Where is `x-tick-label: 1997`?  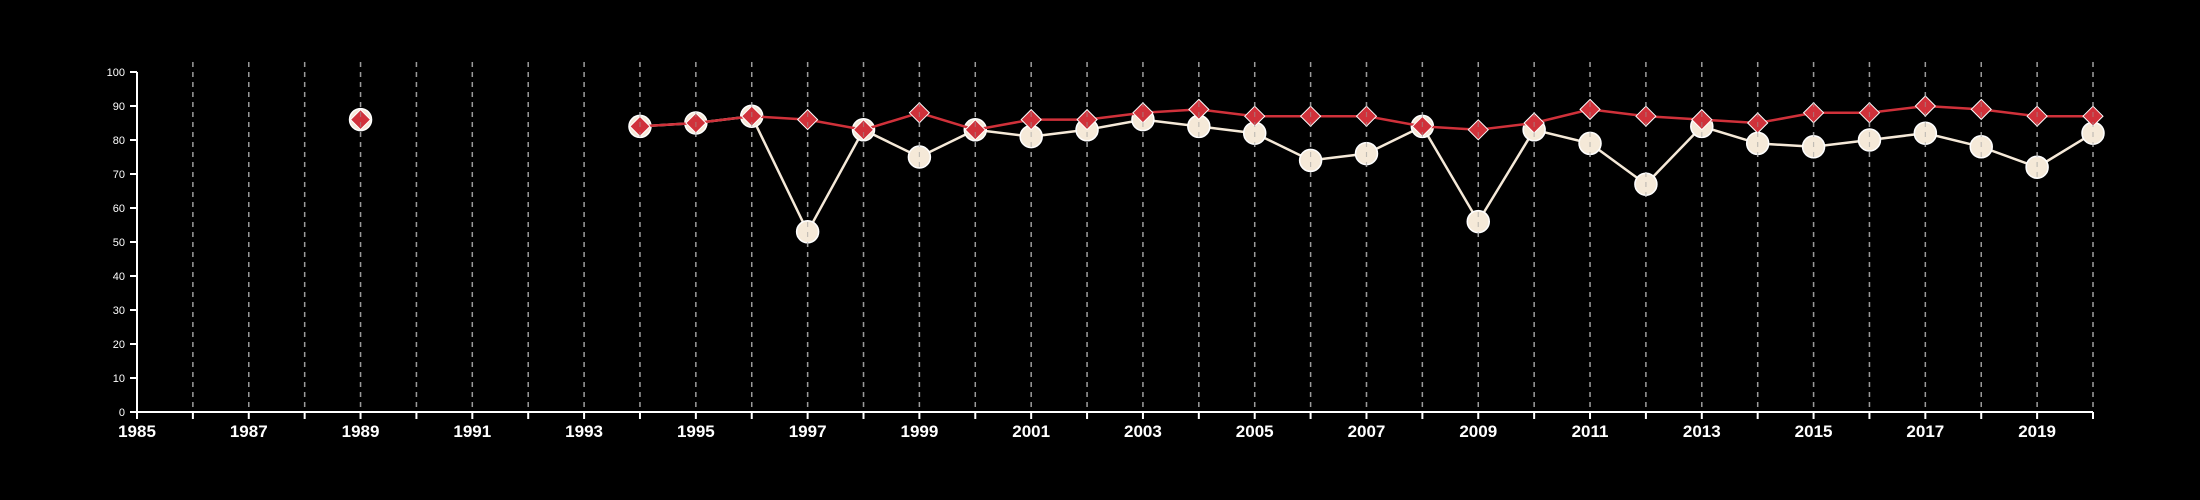
x-tick-label: 1997 is located at coordinates (808, 431).